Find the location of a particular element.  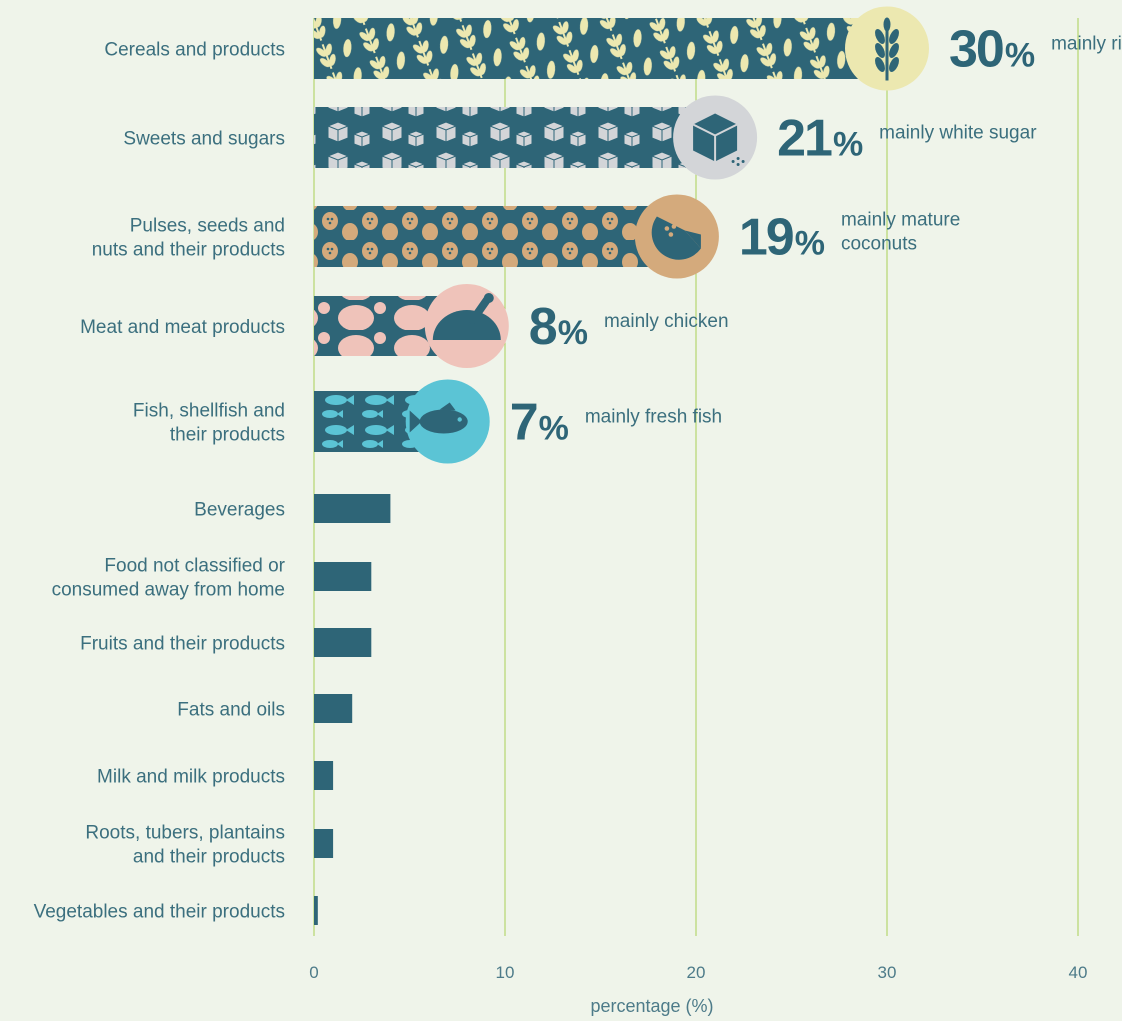

category-label: Meat and meat products is located at coordinates (182, 327).